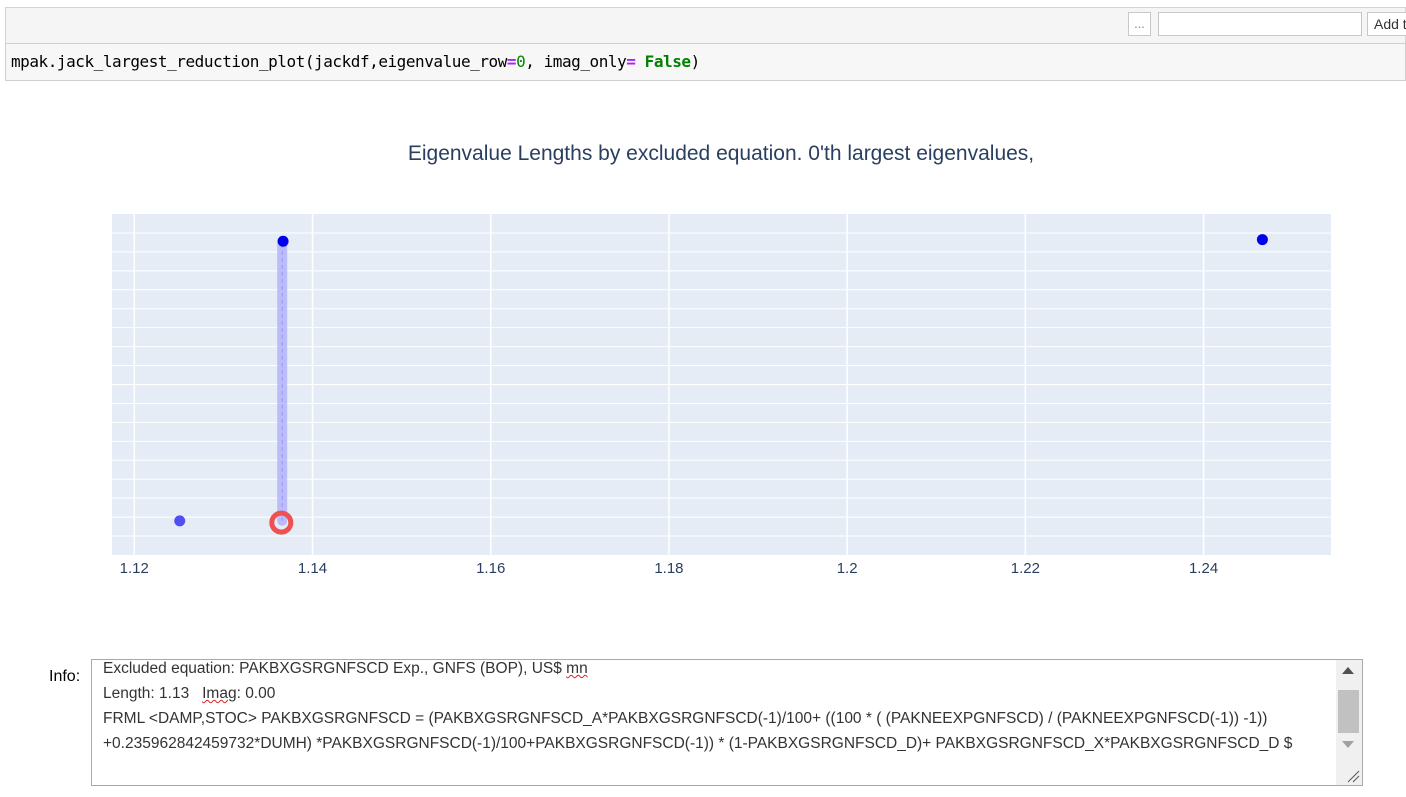  I want to click on x-tick-label: 1.16, so click(490, 568).